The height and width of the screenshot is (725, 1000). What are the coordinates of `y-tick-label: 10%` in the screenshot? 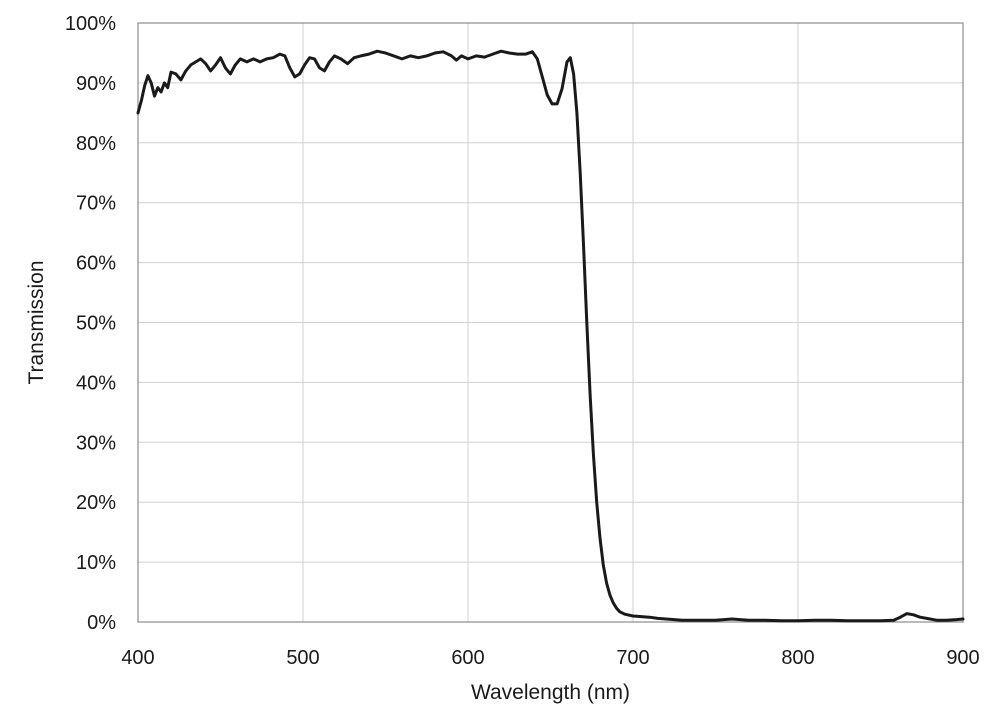 It's located at (96, 563).